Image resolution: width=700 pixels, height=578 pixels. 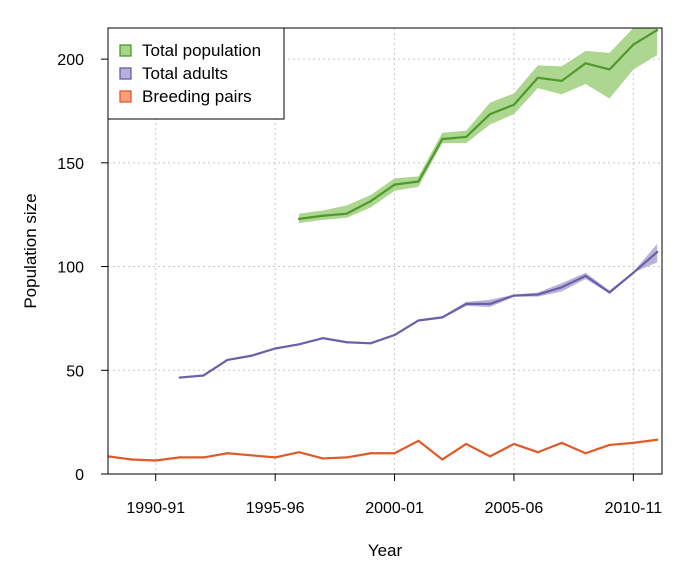 I want to click on y-tick-label: 200, so click(x=70, y=60).